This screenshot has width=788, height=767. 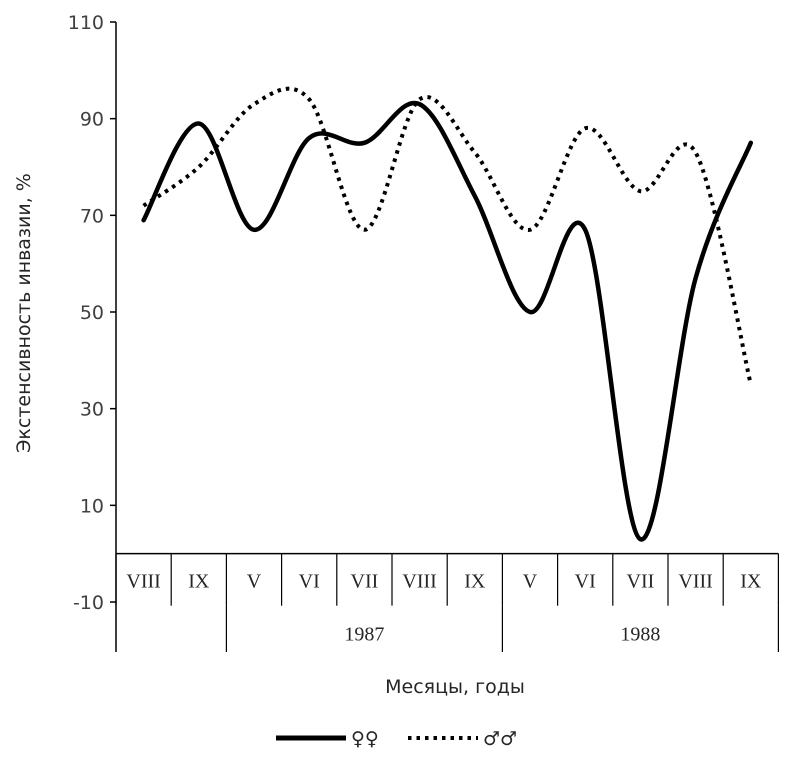 What do you see at coordinates (500, 739) in the screenshot?
I see `legend-label-males: ♂♂` at bounding box center [500, 739].